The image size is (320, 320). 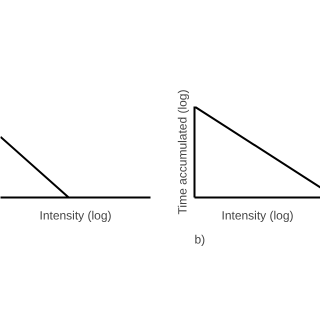 I want to click on text: b), so click(x=200, y=239).